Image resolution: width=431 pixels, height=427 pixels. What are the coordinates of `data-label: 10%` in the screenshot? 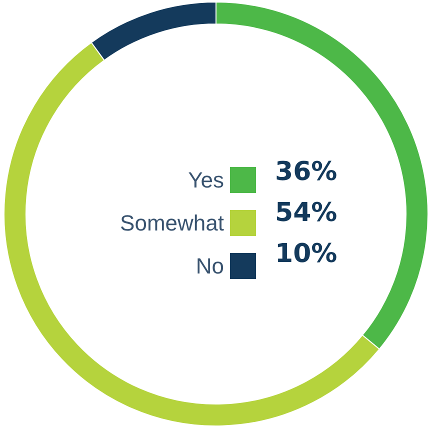 It's located at (306, 254).